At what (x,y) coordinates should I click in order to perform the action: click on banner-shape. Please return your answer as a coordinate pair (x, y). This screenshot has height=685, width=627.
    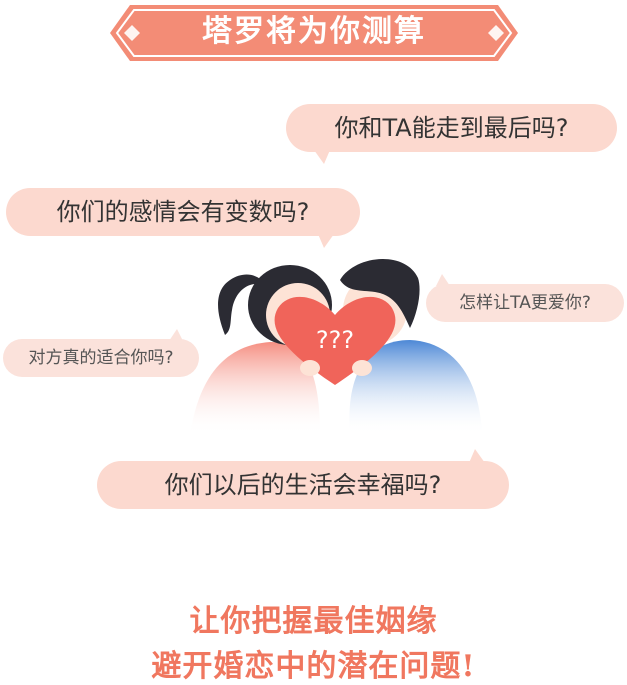
    Looking at the image, I should click on (314, 33).